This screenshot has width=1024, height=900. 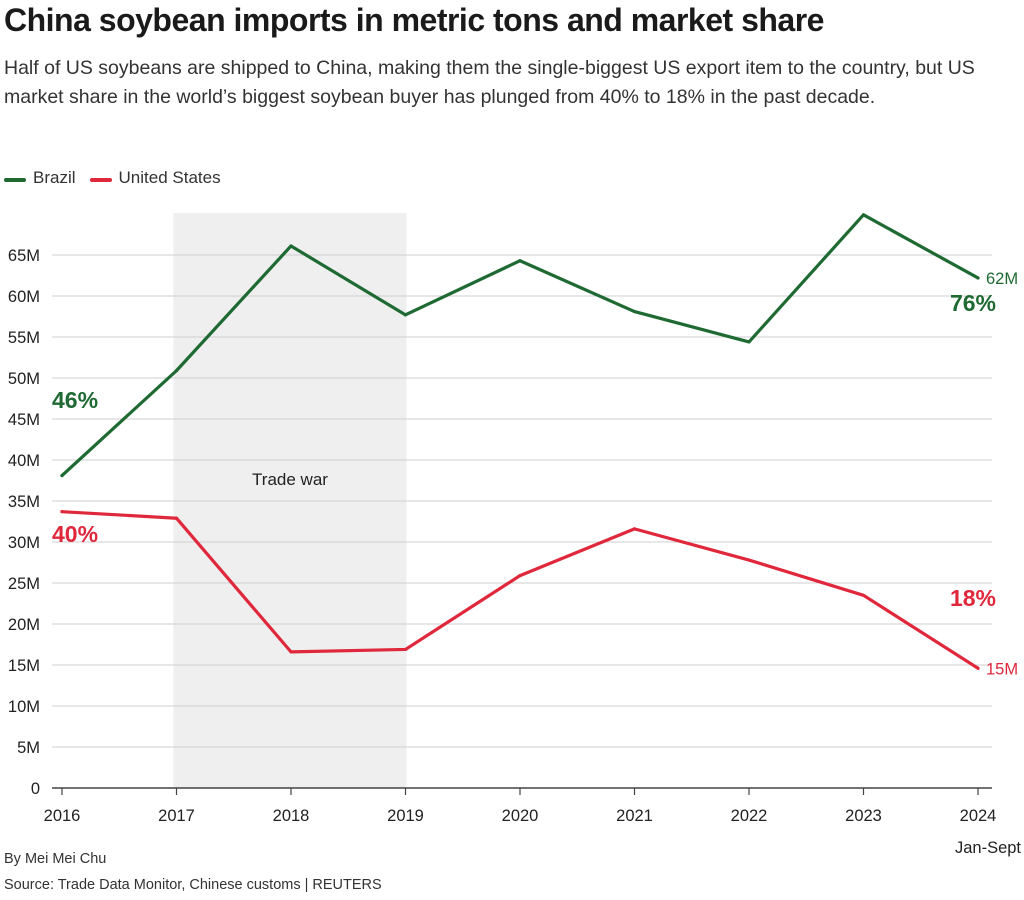 I want to click on legend-label-united-states: United States, so click(x=169, y=177).